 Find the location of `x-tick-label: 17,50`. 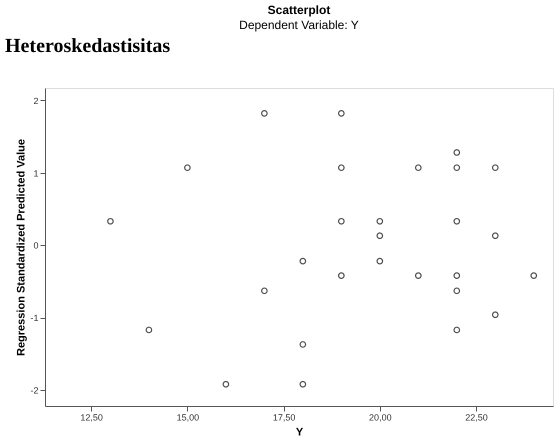

x-tick-label: 17,50 is located at coordinates (284, 417).